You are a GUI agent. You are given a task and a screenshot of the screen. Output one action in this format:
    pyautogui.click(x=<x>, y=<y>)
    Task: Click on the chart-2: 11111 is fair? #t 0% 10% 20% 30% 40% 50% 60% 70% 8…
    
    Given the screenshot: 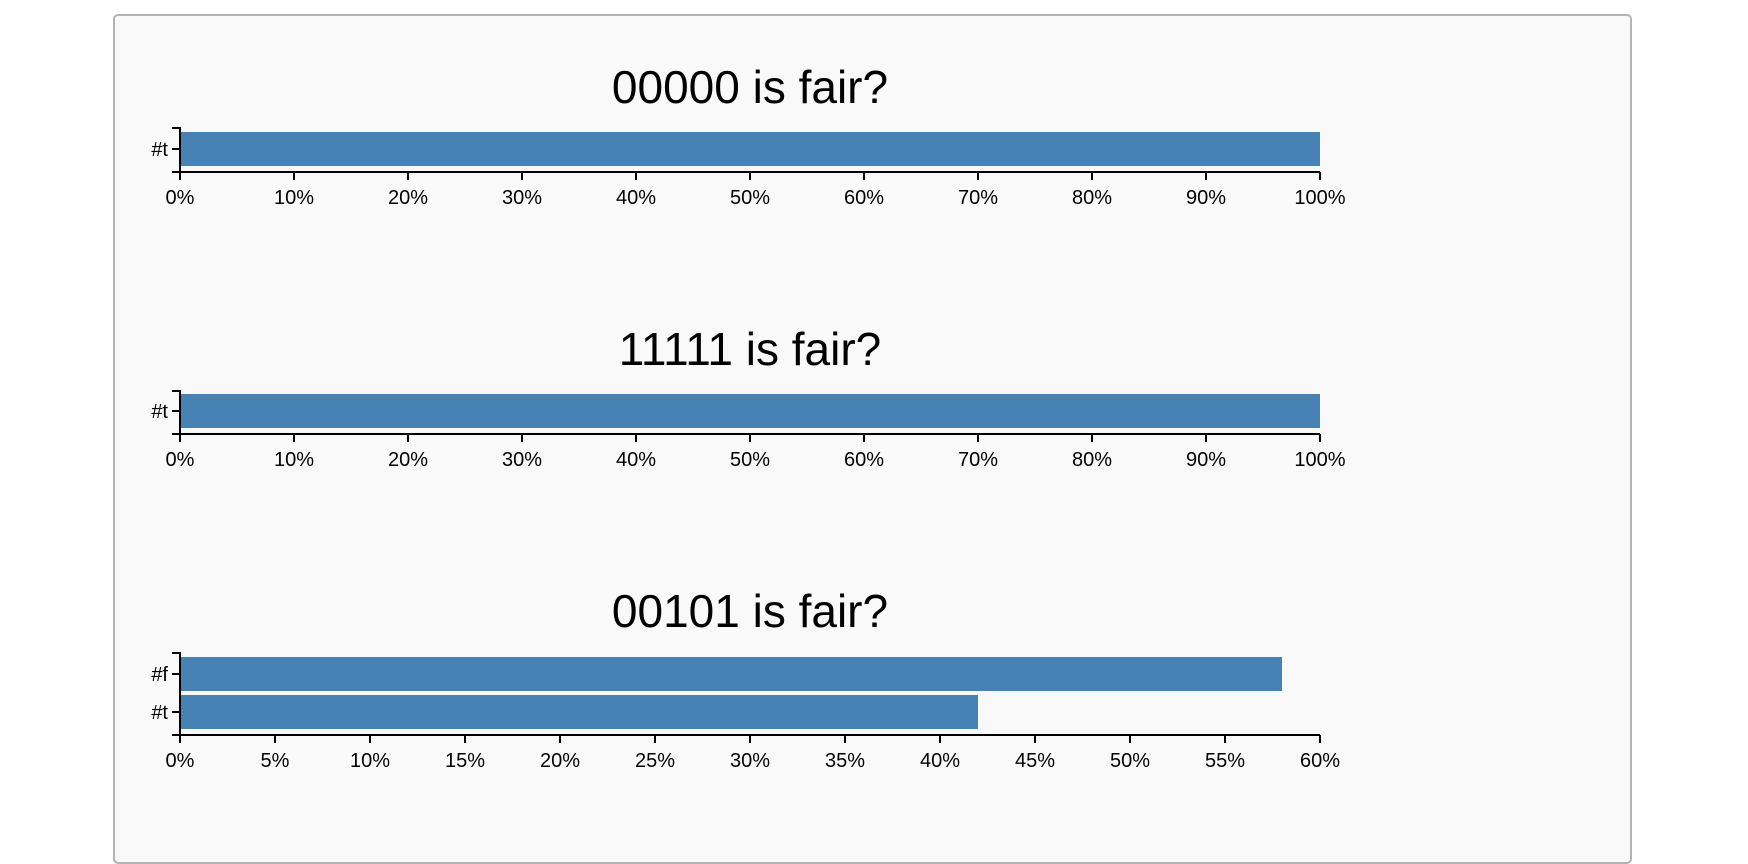 What is the action you would take?
    pyautogui.click(x=748, y=397)
    